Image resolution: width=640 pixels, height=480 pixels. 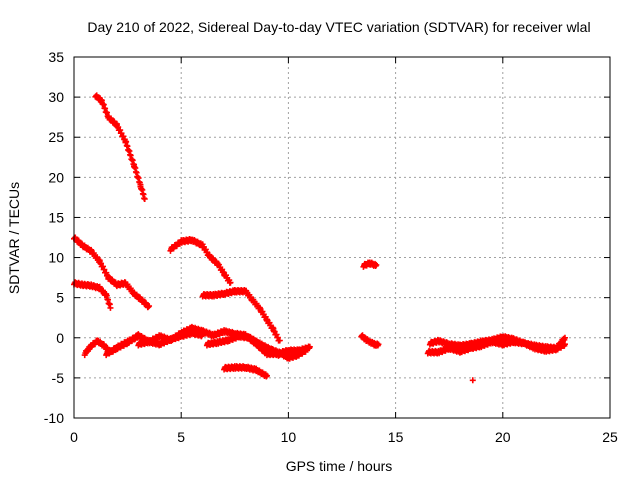 I want to click on y-tick-label: 35, so click(x=56, y=57).